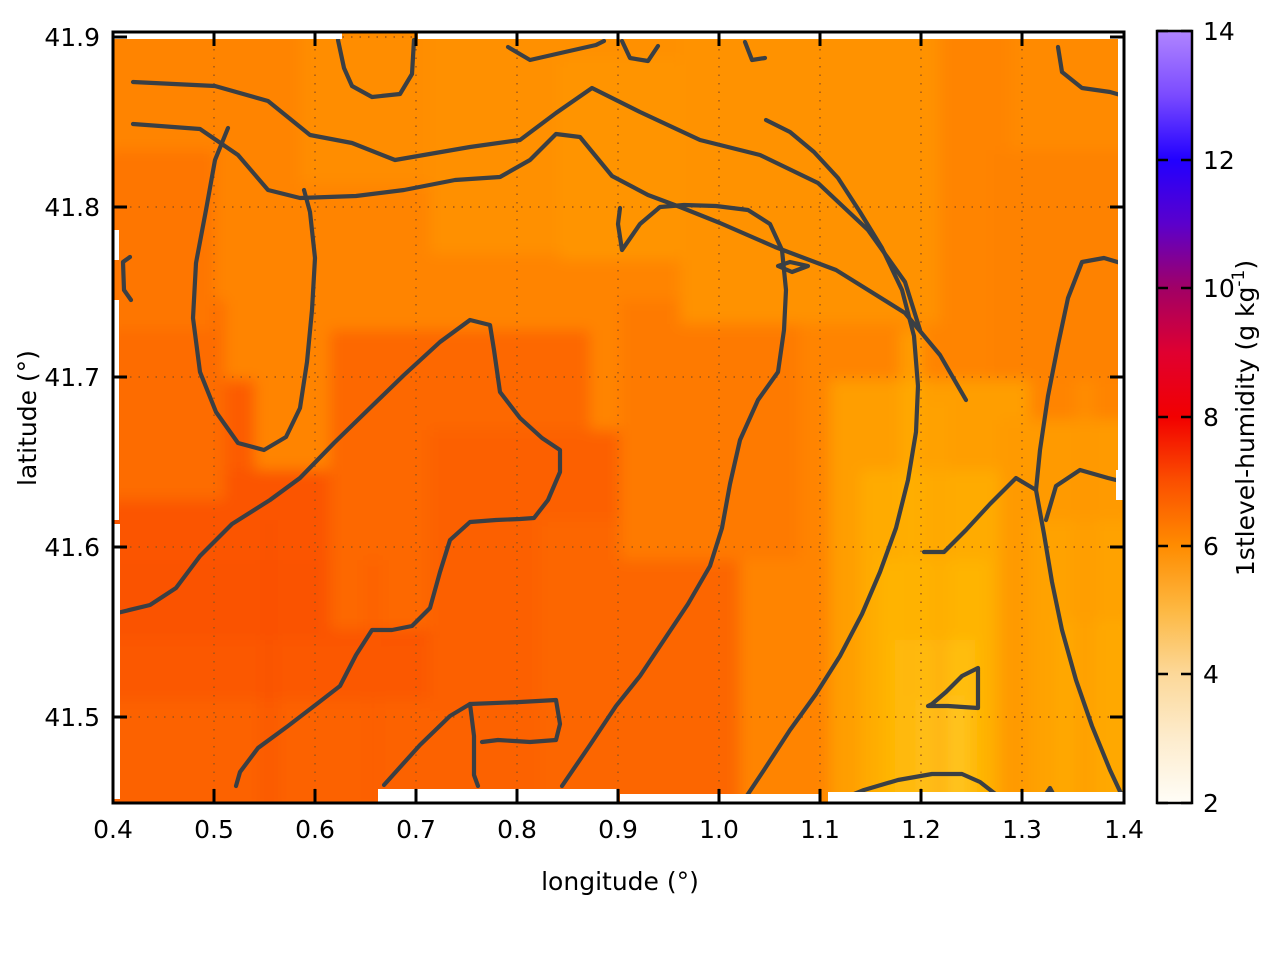 The image size is (1280, 960). What do you see at coordinates (921, 829) in the screenshot?
I see `x-tick-label: 1.2` at bounding box center [921, 829].